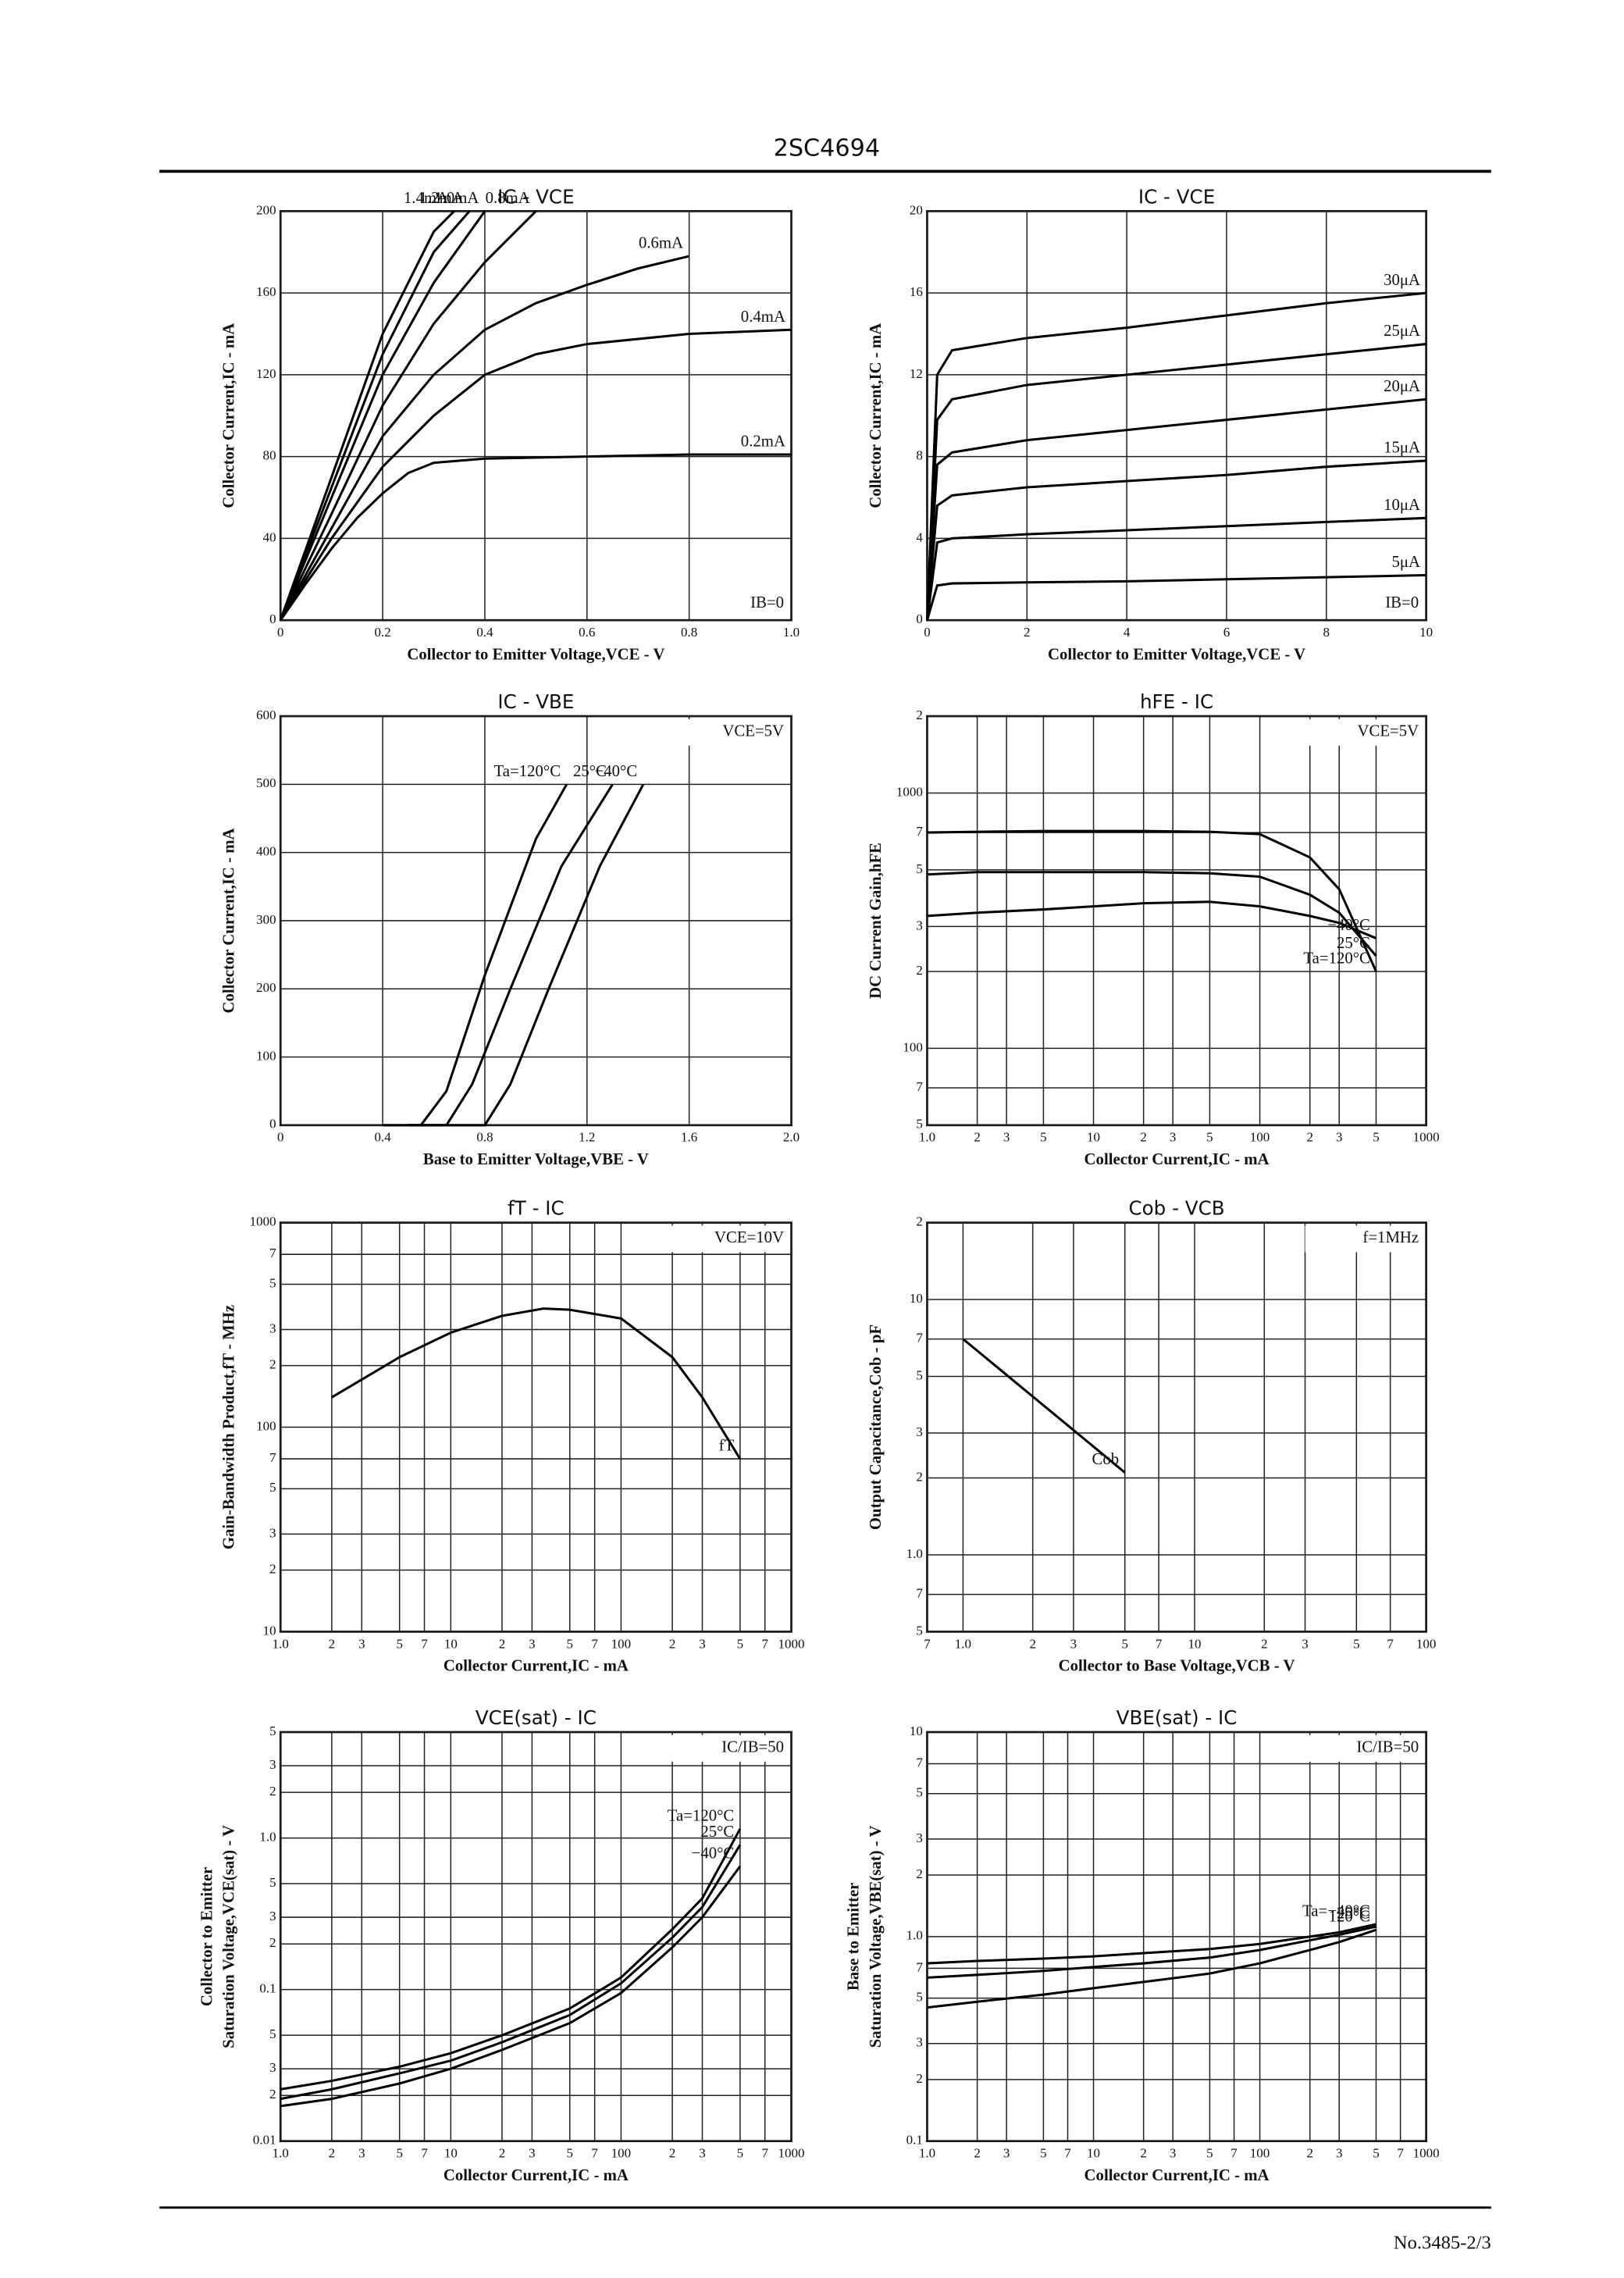  Describe the element at coordinates (1106, 1459) in the screenshot. I see `curve-label: Cob` at that location.